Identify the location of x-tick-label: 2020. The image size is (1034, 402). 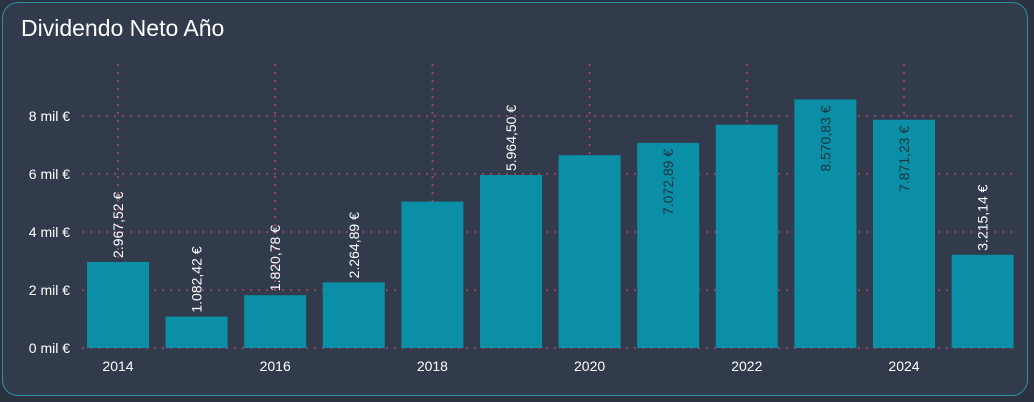
(589, 366).